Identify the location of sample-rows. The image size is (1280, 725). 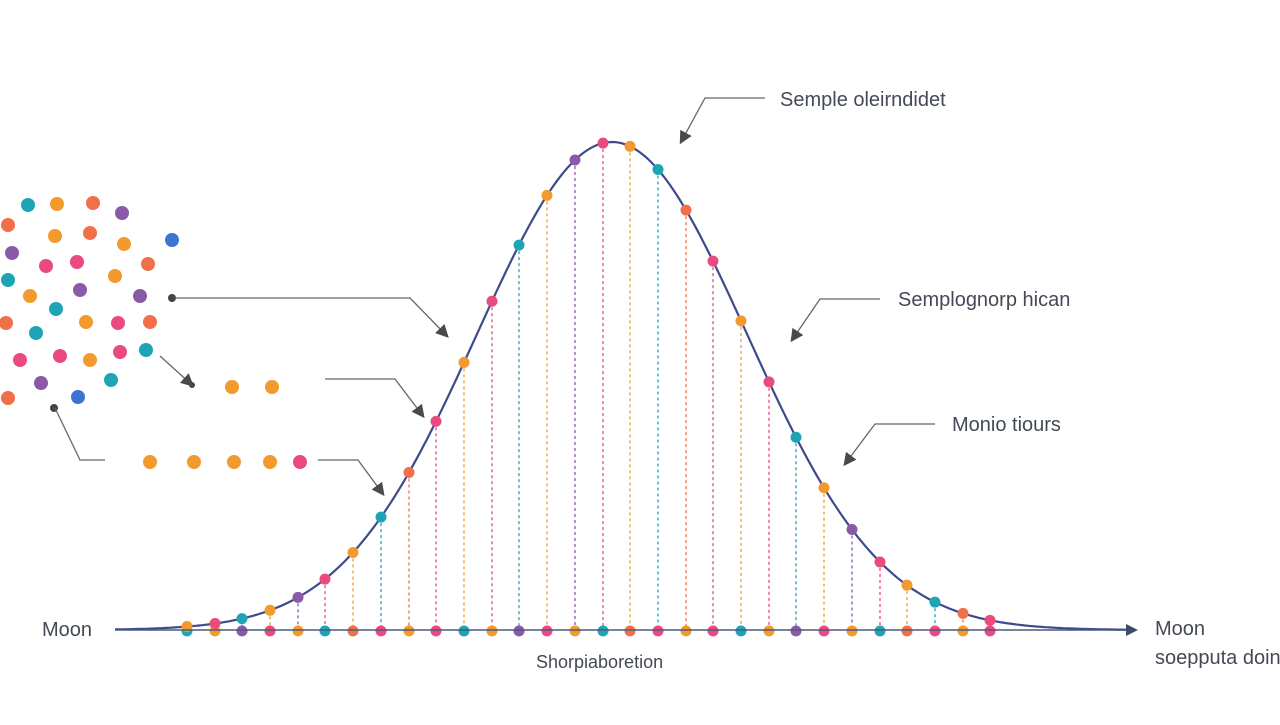
(225, 424).